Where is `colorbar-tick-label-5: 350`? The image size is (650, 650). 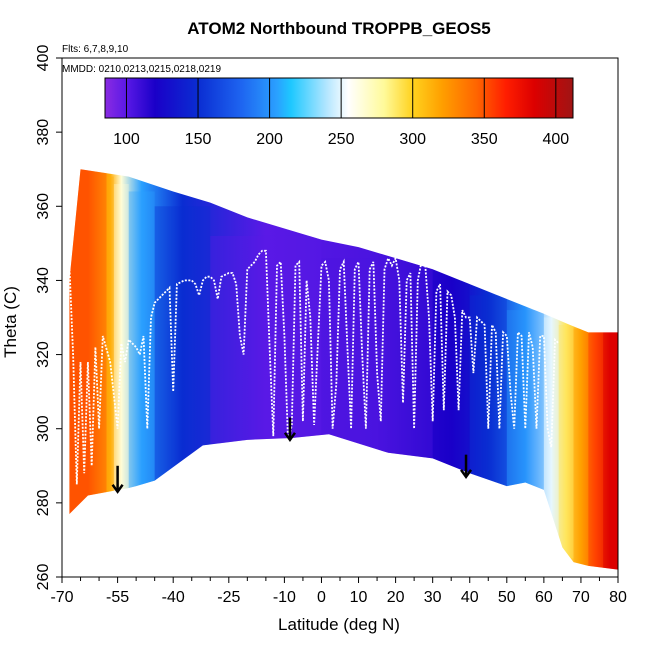 colorbar-tick-label-5: 350 is located at coordinates (484, 139).